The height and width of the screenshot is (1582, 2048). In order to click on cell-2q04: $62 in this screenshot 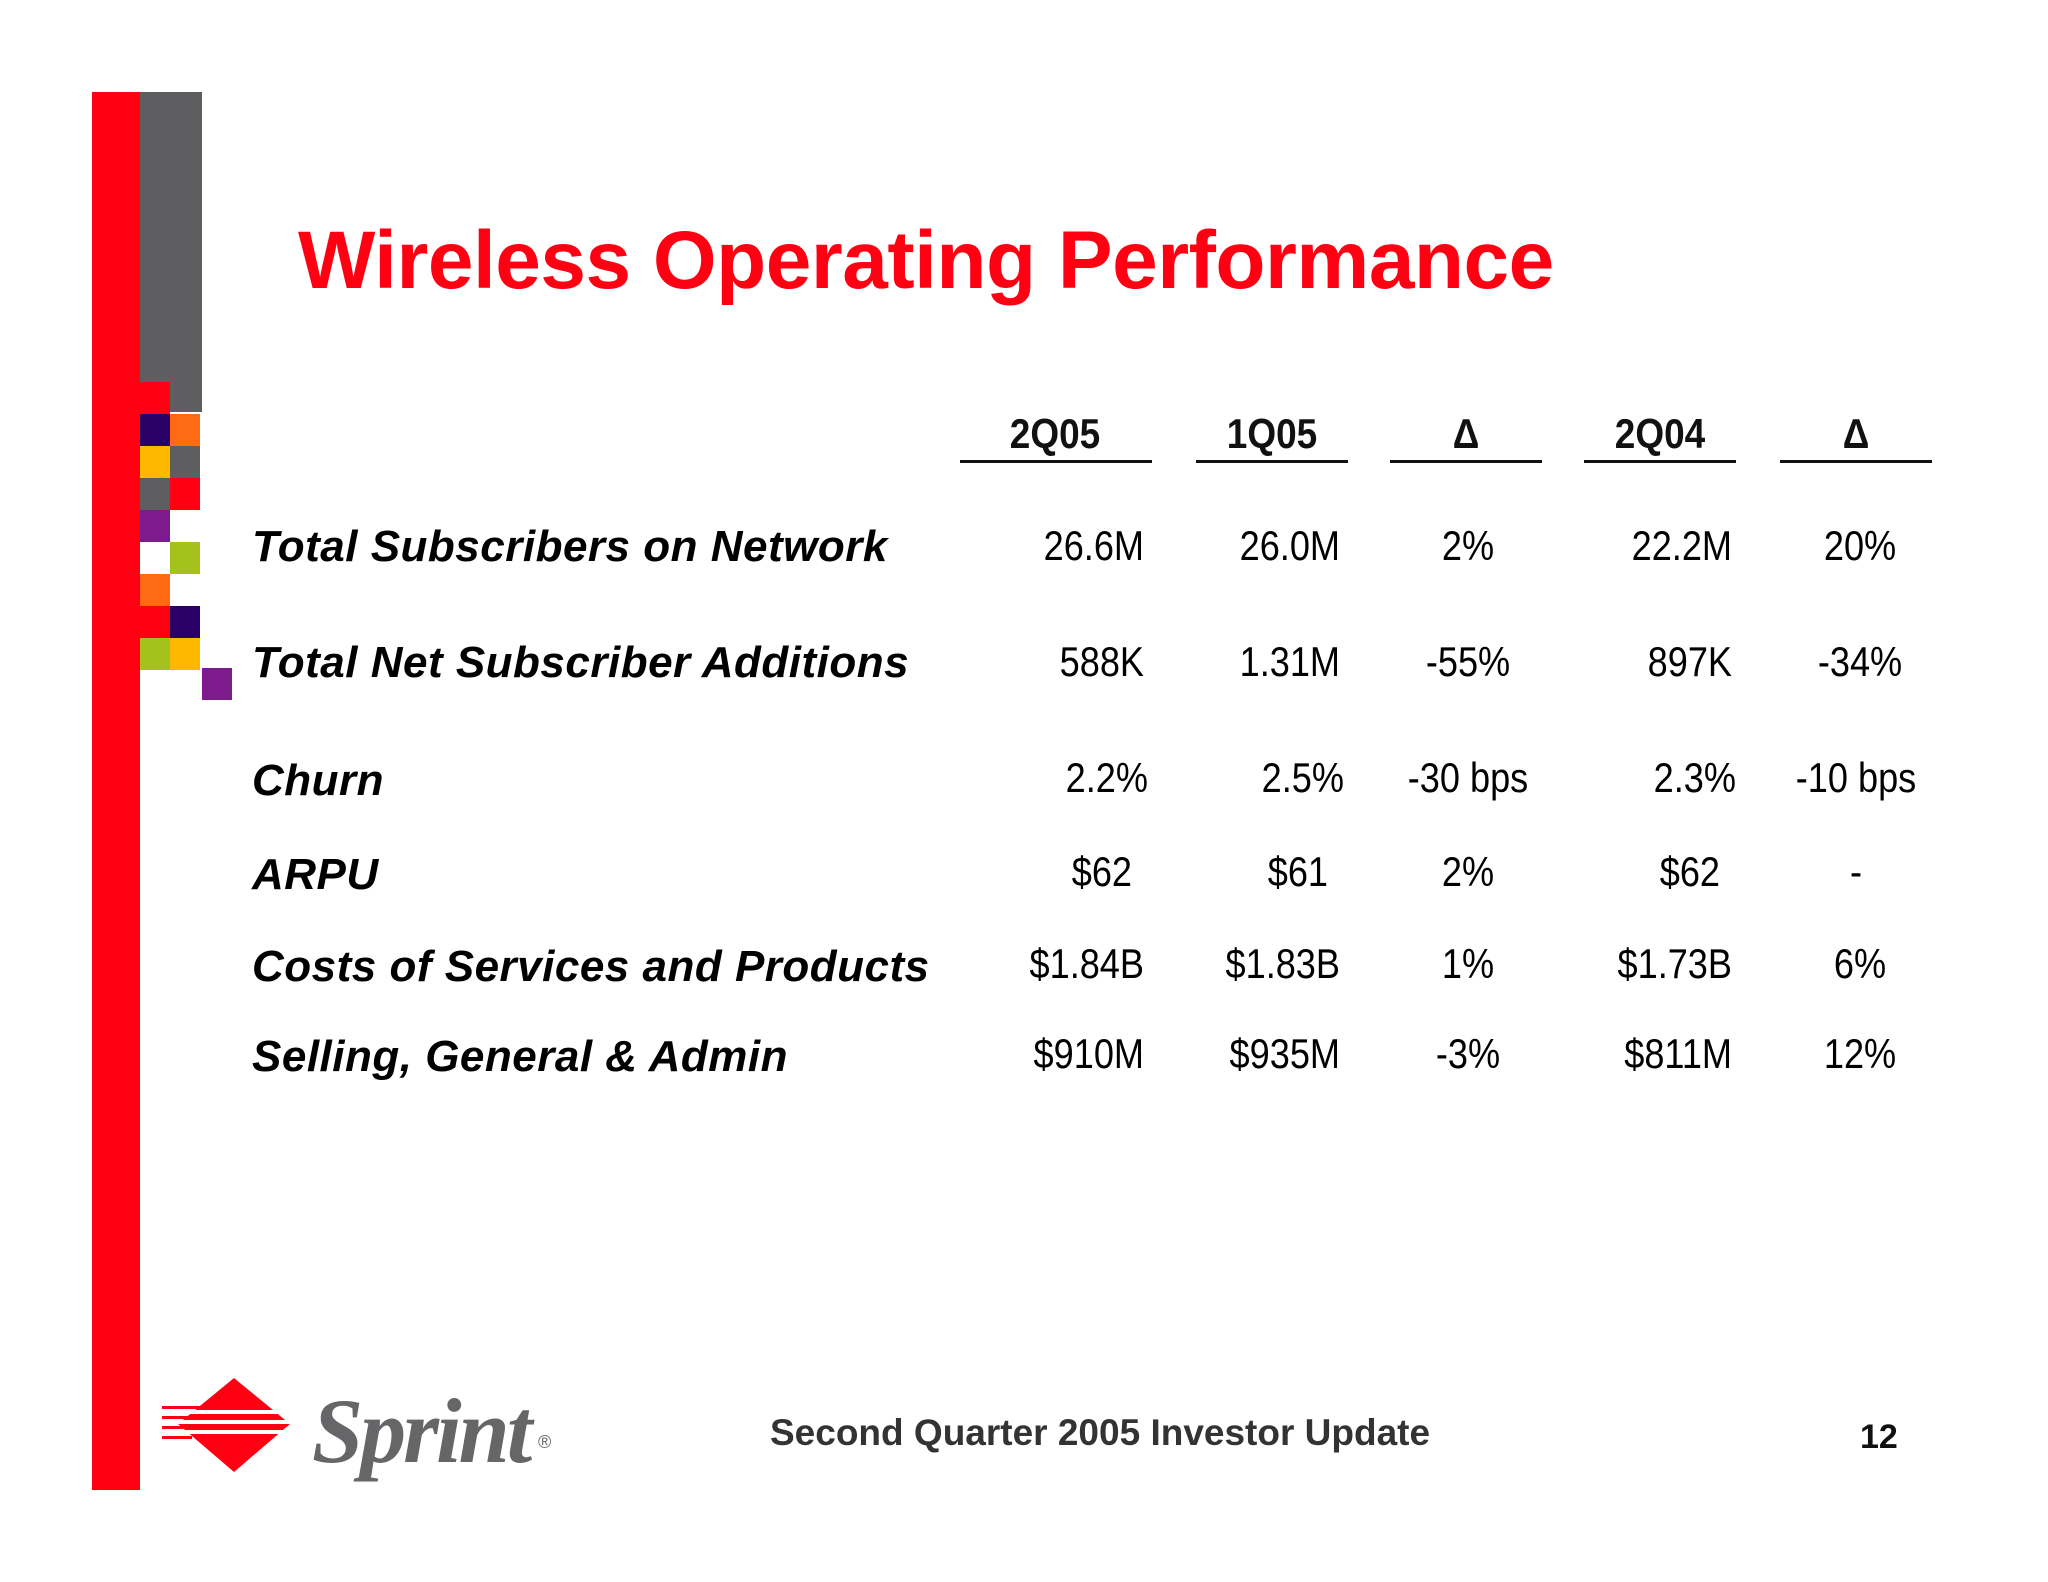, I will do `click(1689, 871)`.